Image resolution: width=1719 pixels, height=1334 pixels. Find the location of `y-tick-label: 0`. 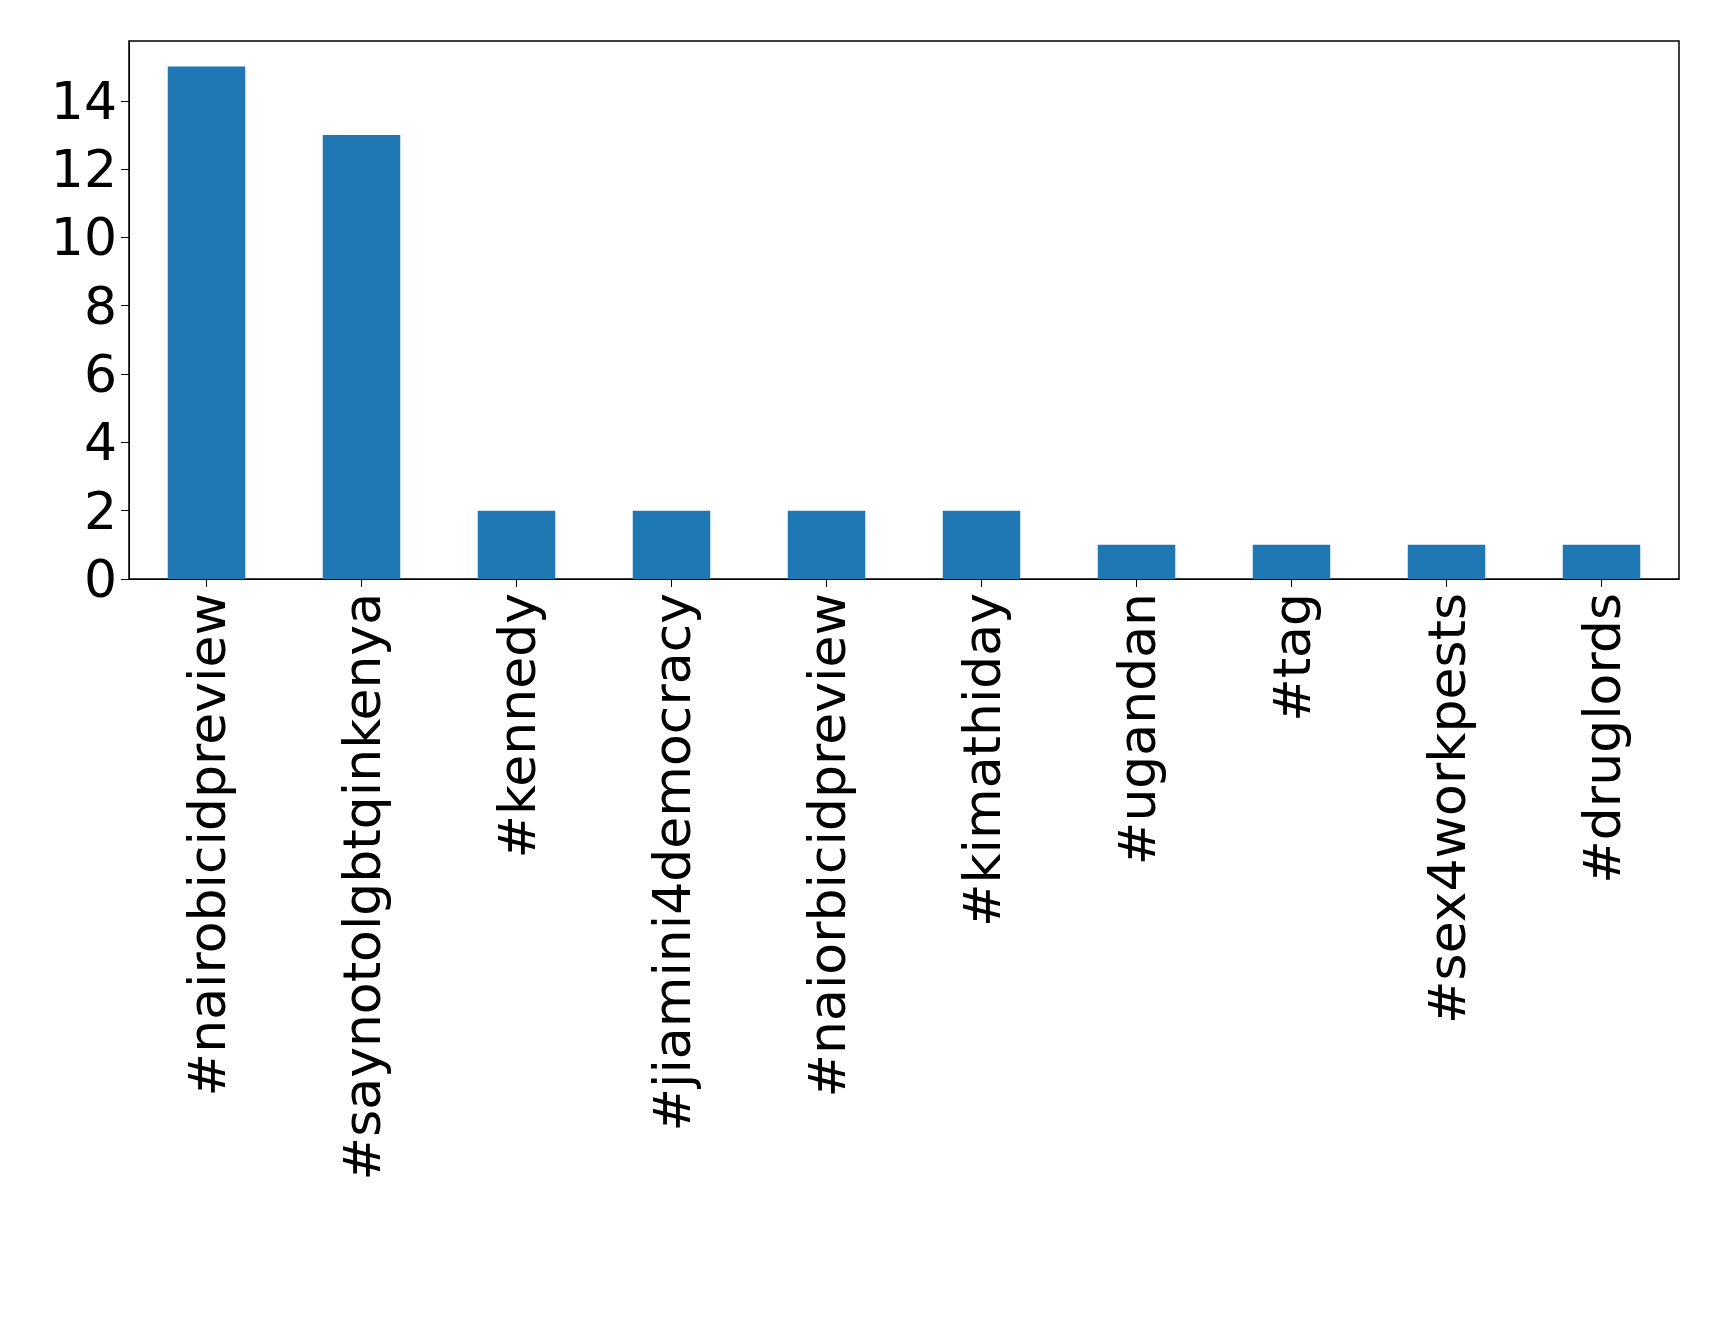

y-tick-label: 0 is located at coordinates (100, 579).